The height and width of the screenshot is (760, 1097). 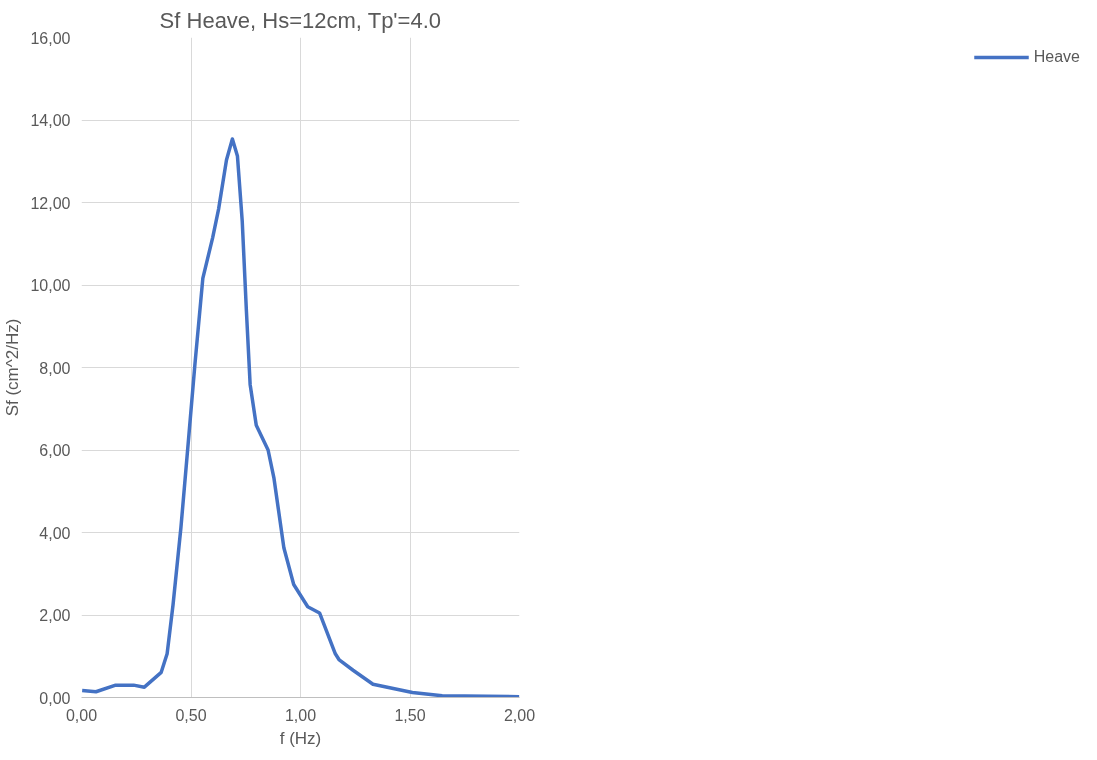 What do you see at coordinates (1056, 57) in the screenshot?
I see `legend-label: Heave` at bounding box center [1056, 57].